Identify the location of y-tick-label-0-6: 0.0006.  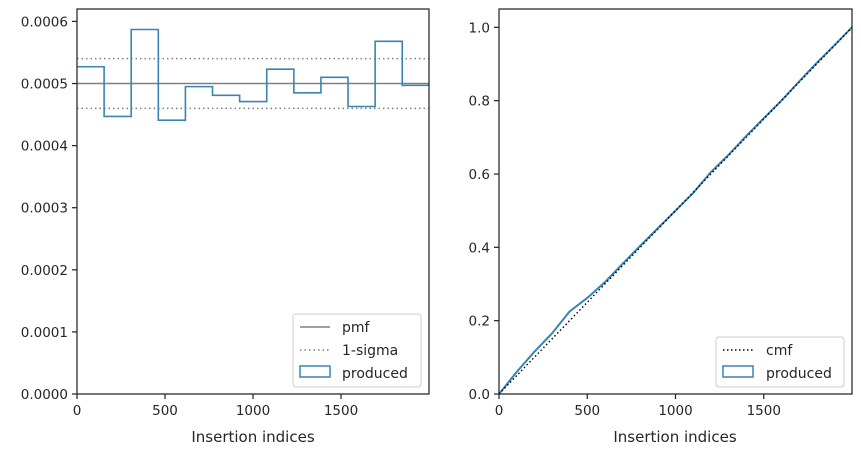
(44, 22).